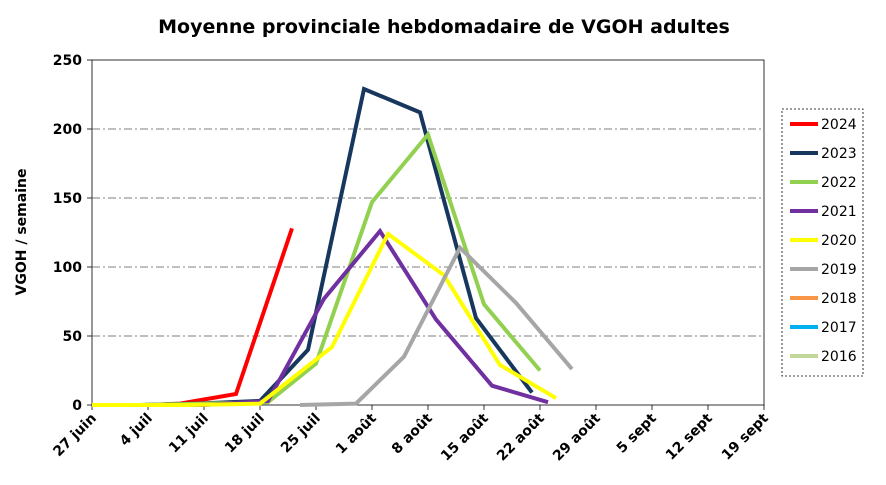 The height and width of the screenshot is (485, 886). Describe the element at coordinates (577, 437) in the screenshot. I see `x-tick-label: 29 août` at that location.